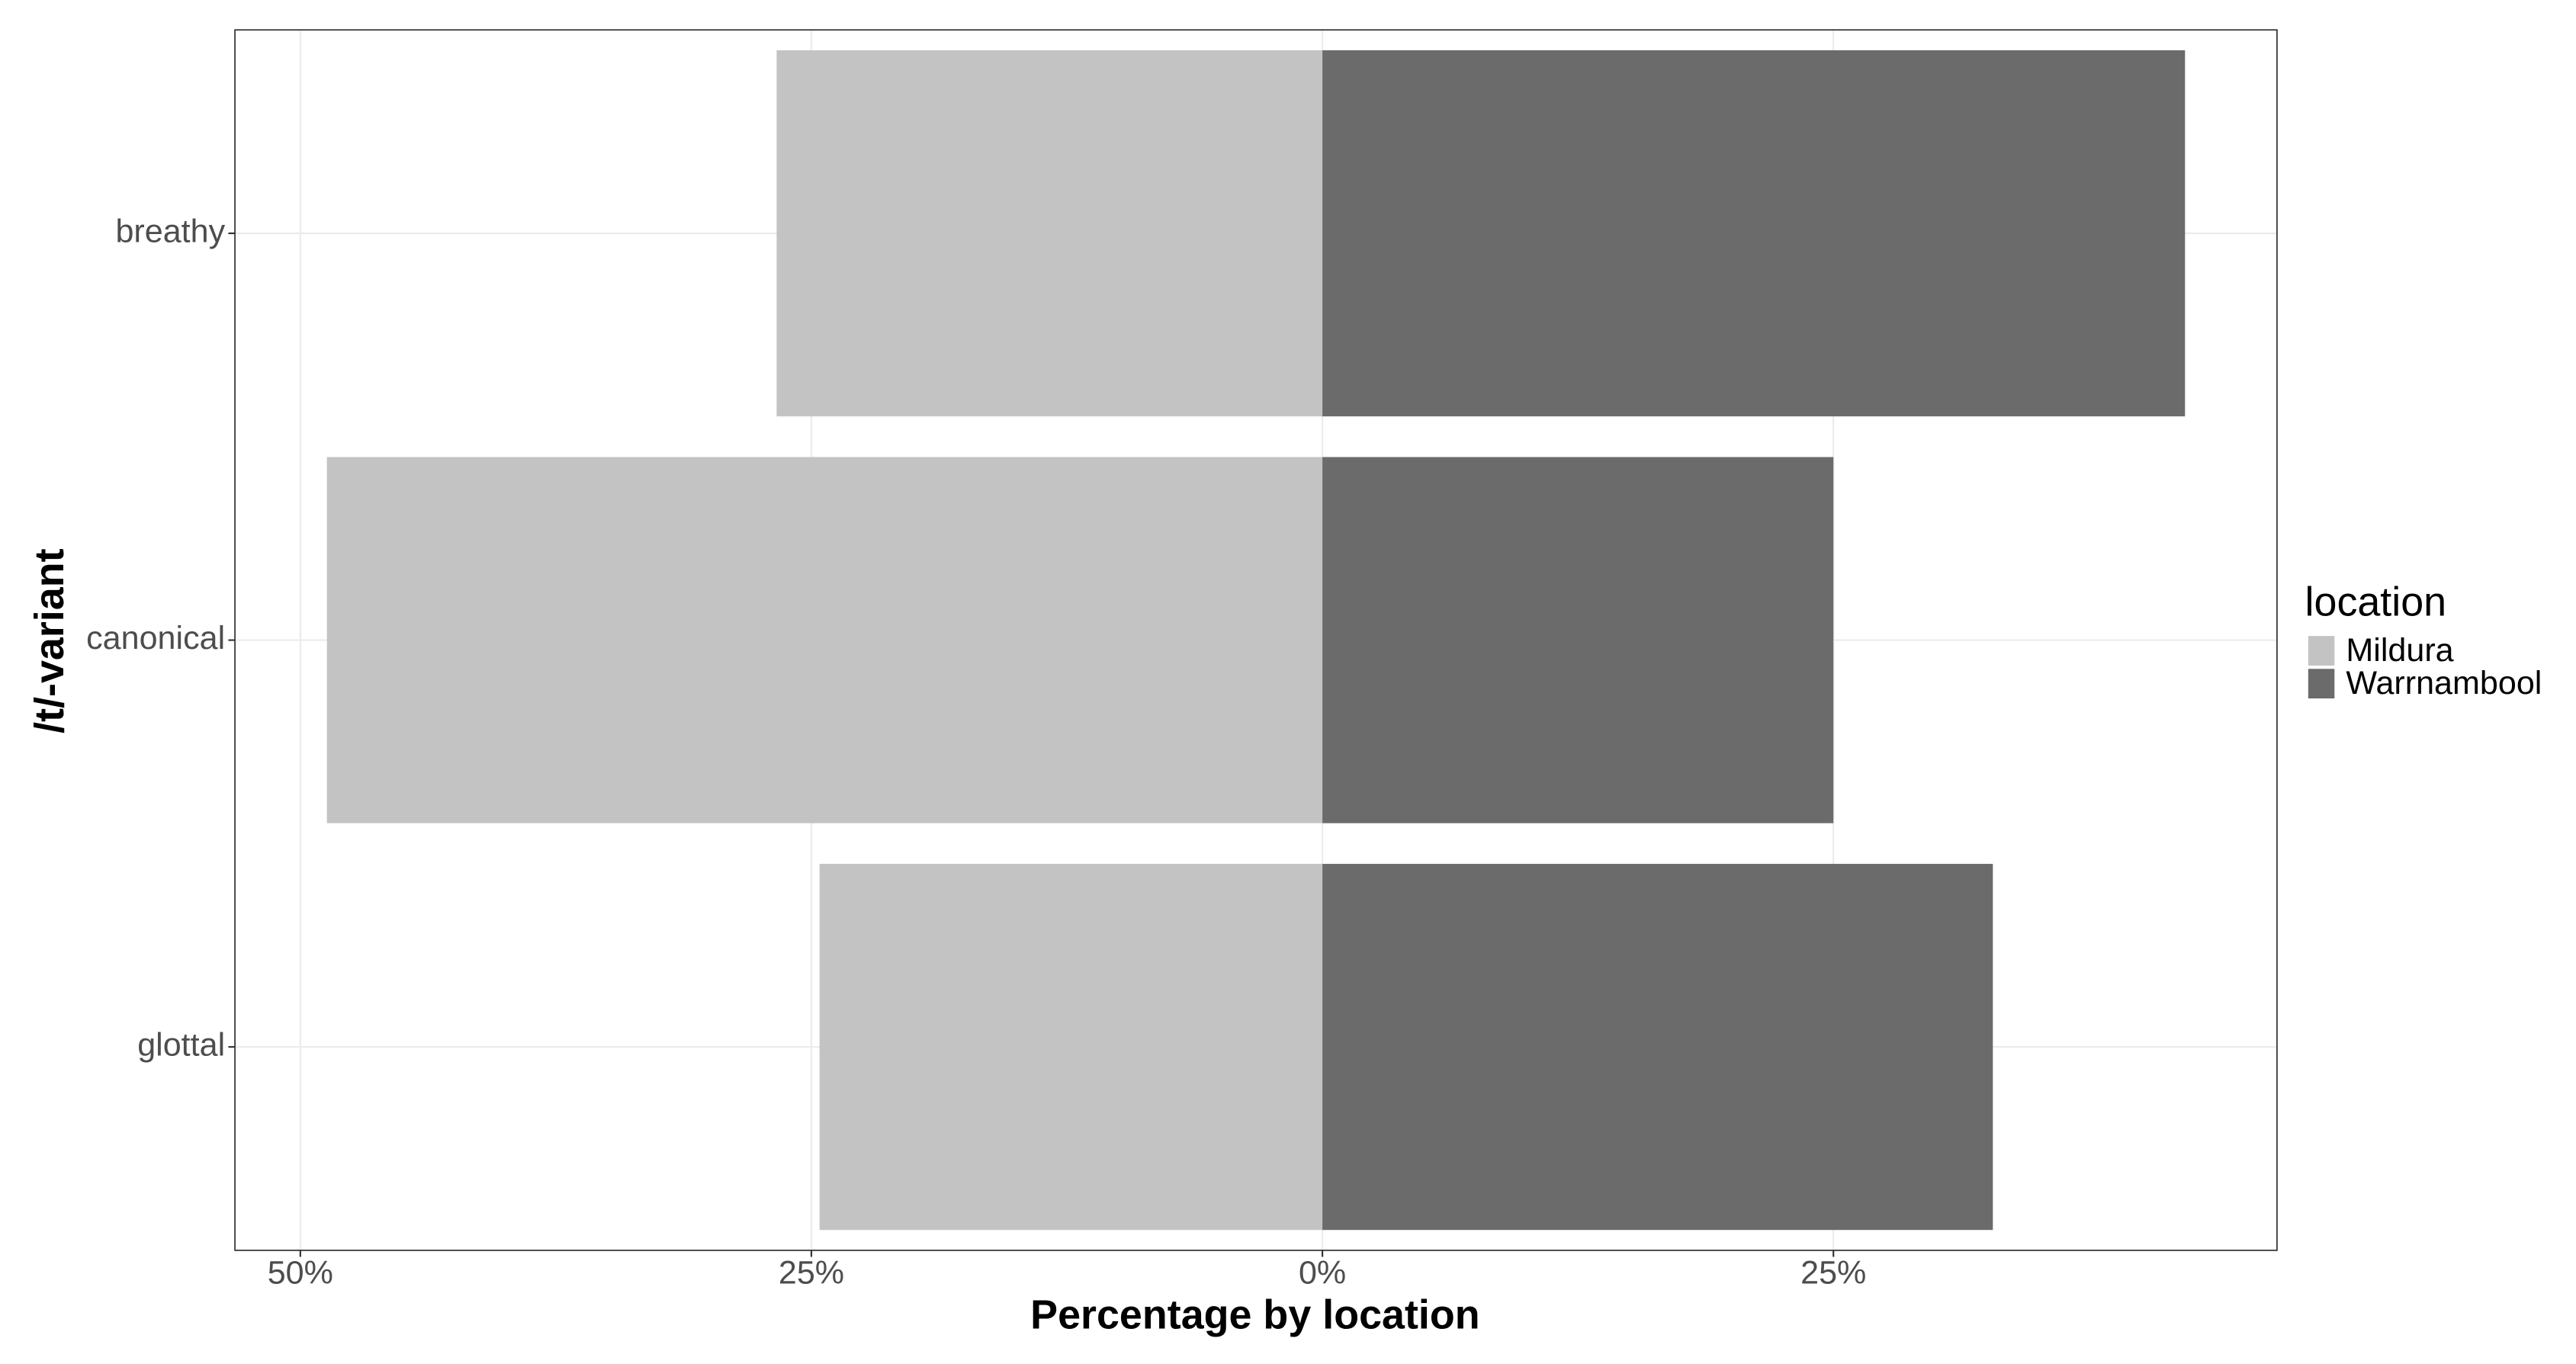 Image resolution: width=2576 pixels, height=1364 pixels. Describe the element at coordinates (1322, 1273) in the screenshot. I see `x-tick-label: 0%` at that location.